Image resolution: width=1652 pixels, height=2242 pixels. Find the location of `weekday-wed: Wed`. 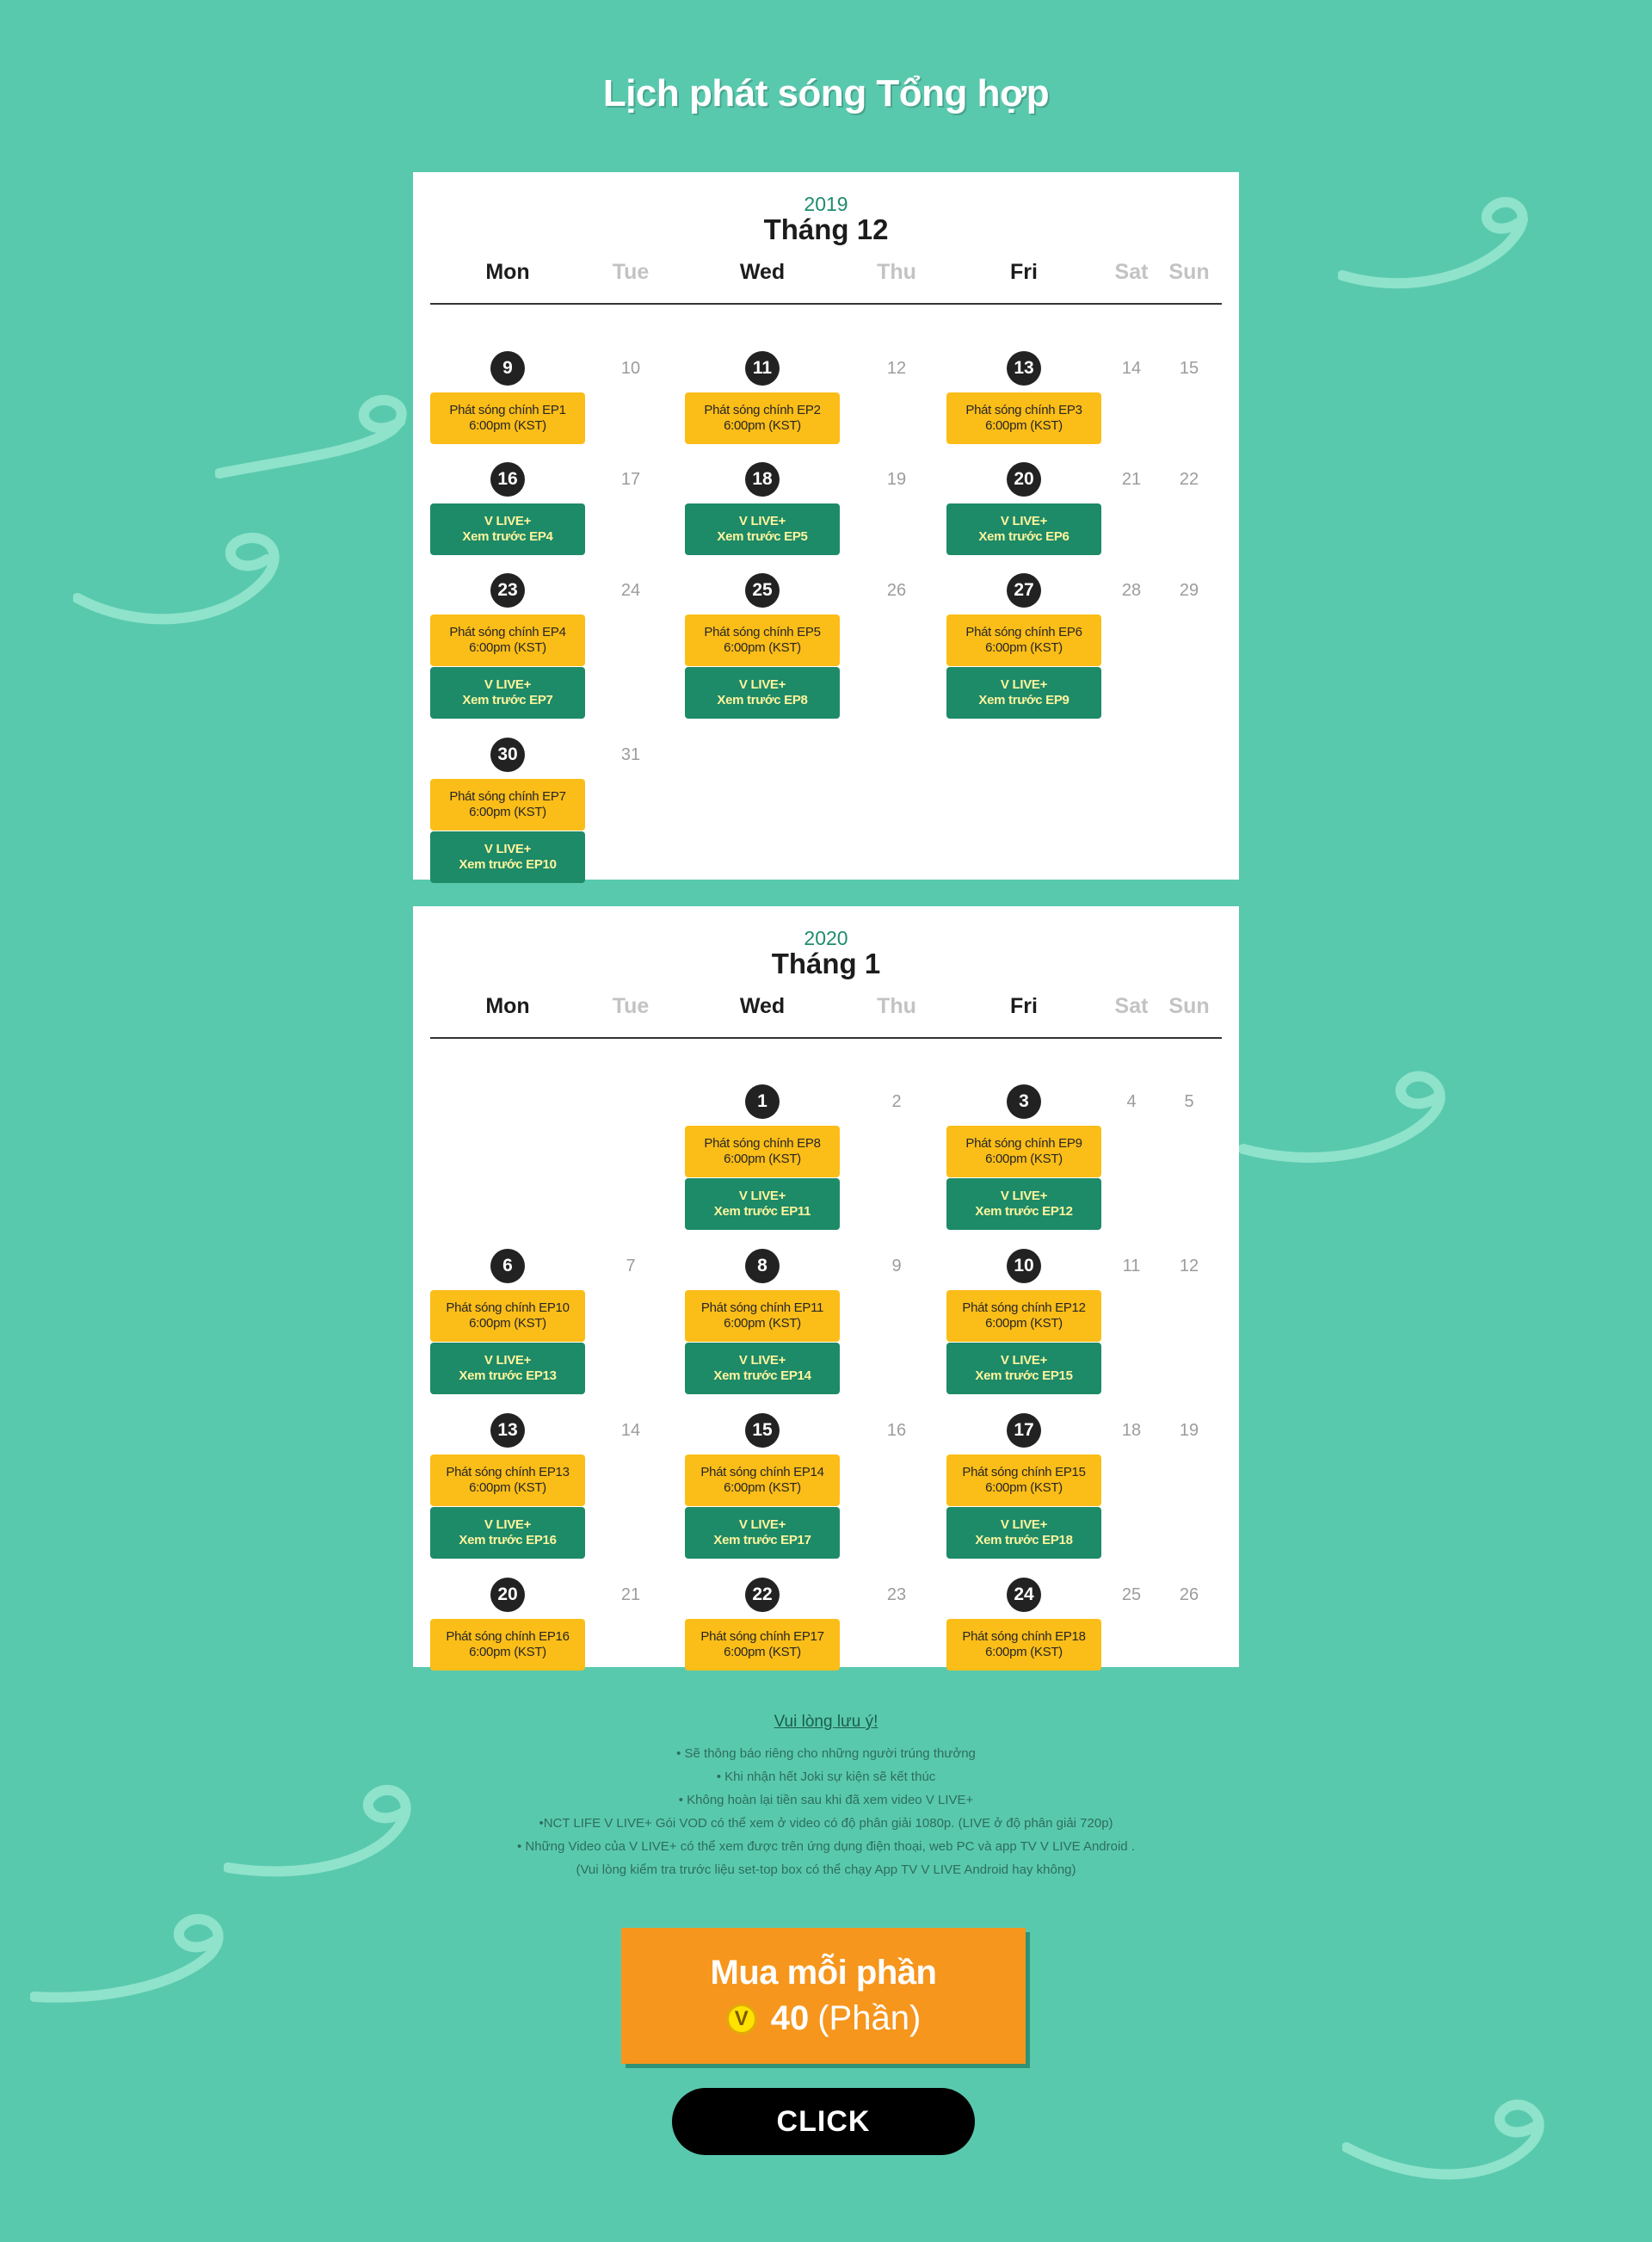

weekday-wed: Wed is located at coordinates (762, 1006).